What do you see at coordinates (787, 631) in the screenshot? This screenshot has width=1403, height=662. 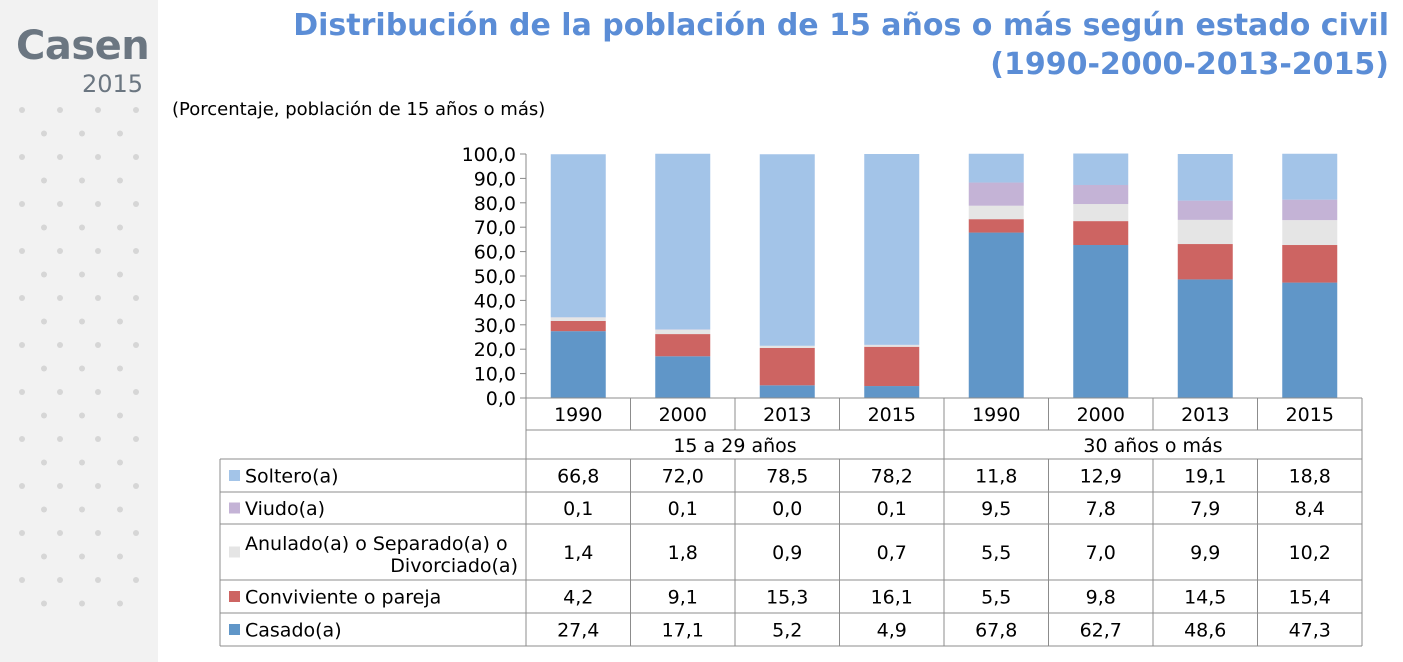 I see `data-label: 5,2` at bounding box center [787, 631].